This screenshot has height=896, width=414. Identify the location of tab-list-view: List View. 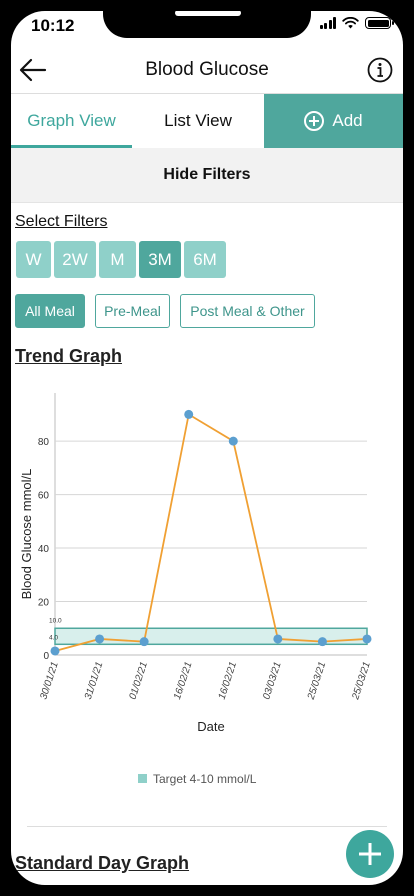
(198, 120).